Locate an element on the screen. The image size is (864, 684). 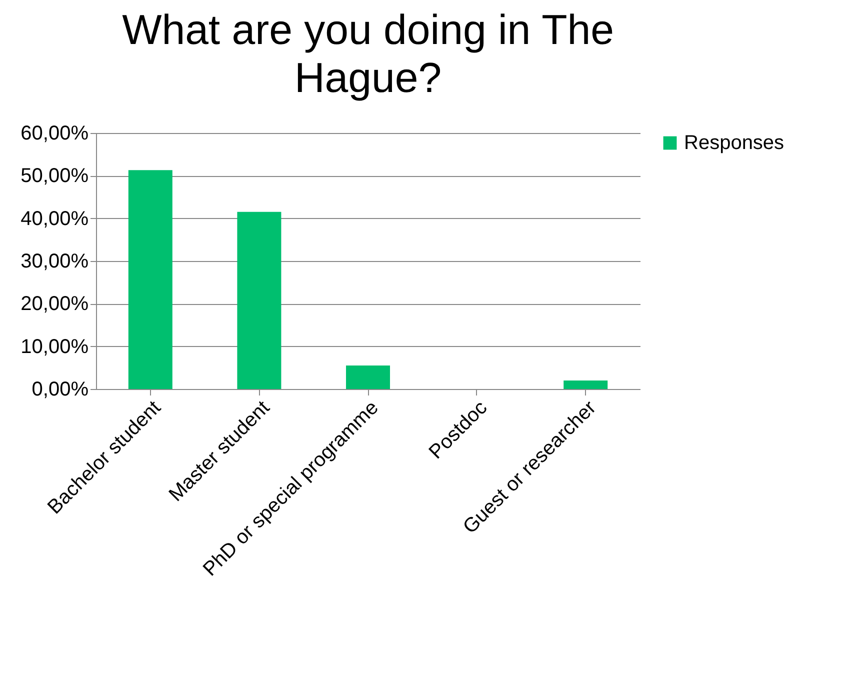
y-tick-label: 20,00% is located at coordinates (54, 304).